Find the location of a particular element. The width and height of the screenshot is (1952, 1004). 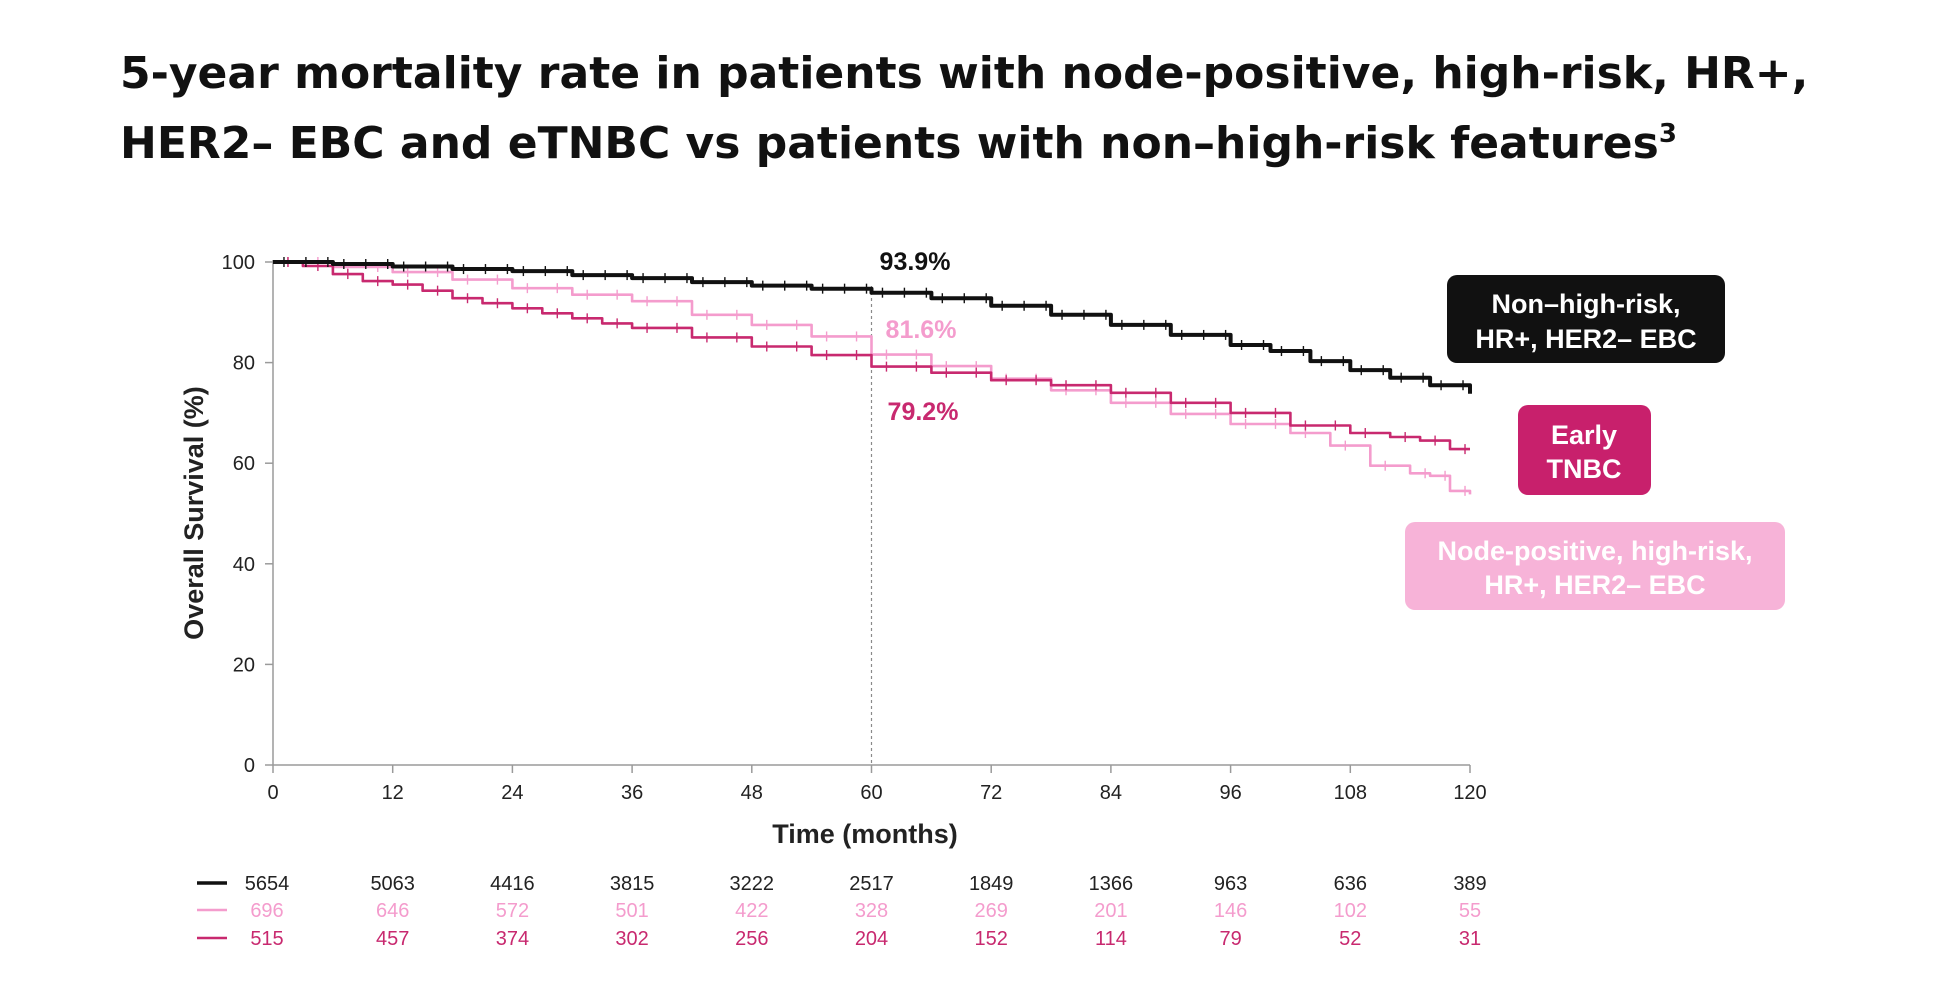

y-tick-label: 40 is located at coordinates (244, 565).